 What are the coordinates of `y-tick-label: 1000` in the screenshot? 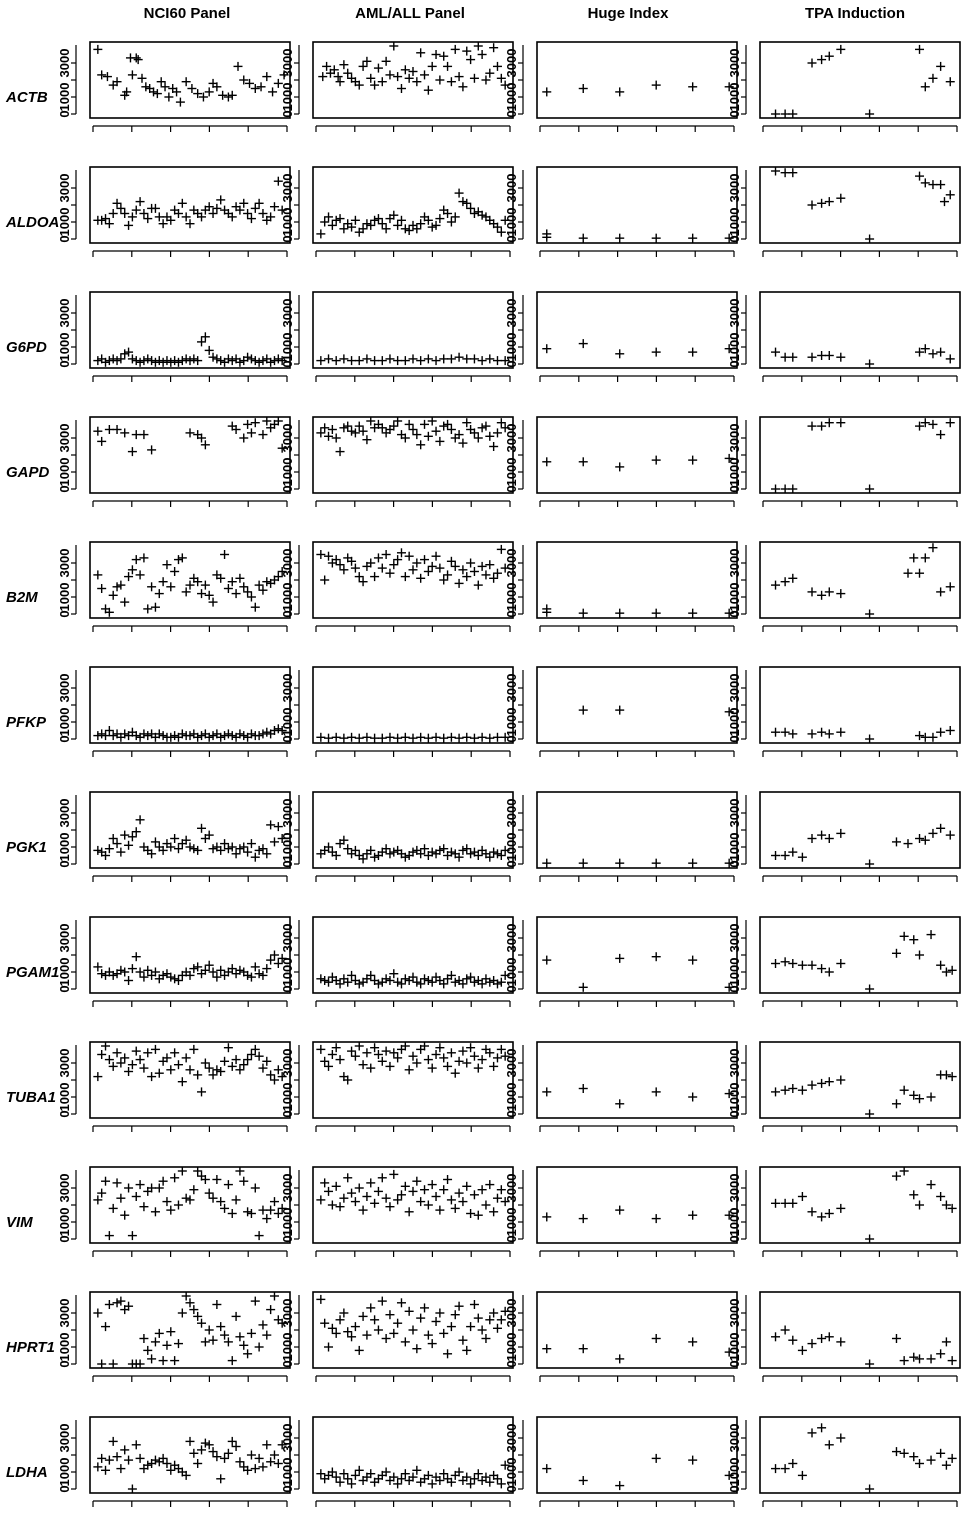 It's located at (734, 972).